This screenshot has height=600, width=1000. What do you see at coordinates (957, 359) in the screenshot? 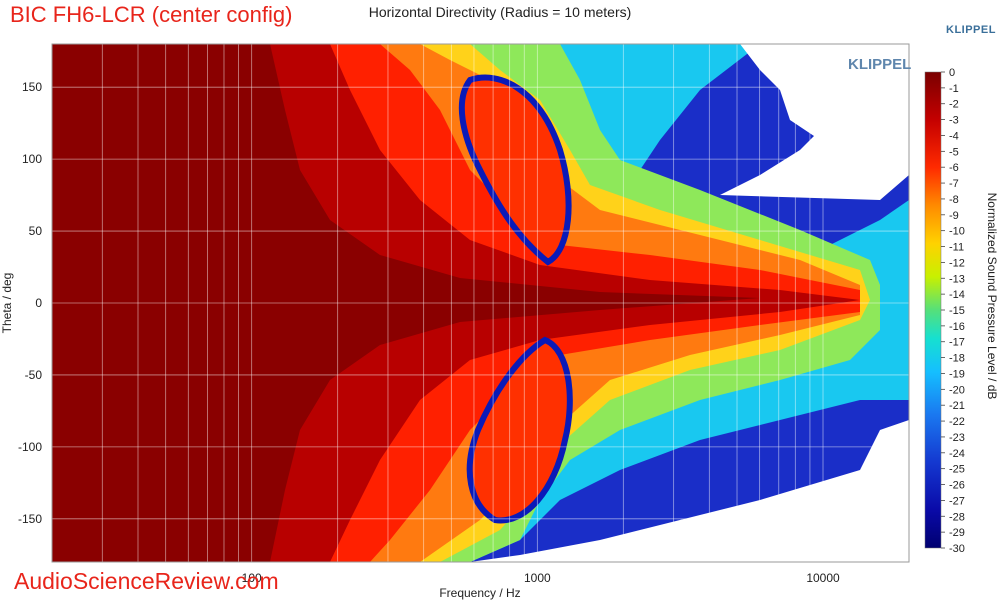
I see `colorbar-tick-label: -18` at bounding box center [957, 359].